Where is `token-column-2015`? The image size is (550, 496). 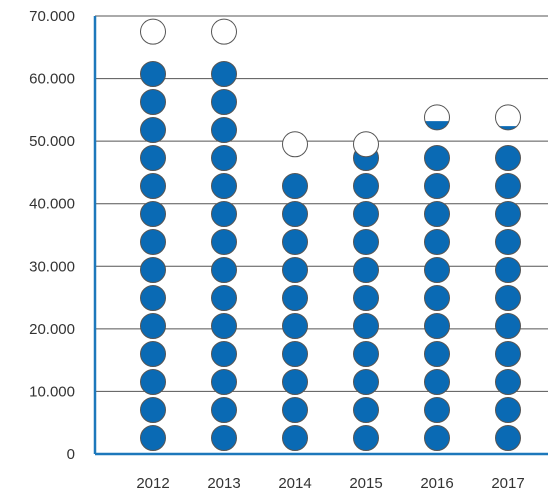 token-column-2015 is located at coordinates (366, 291).